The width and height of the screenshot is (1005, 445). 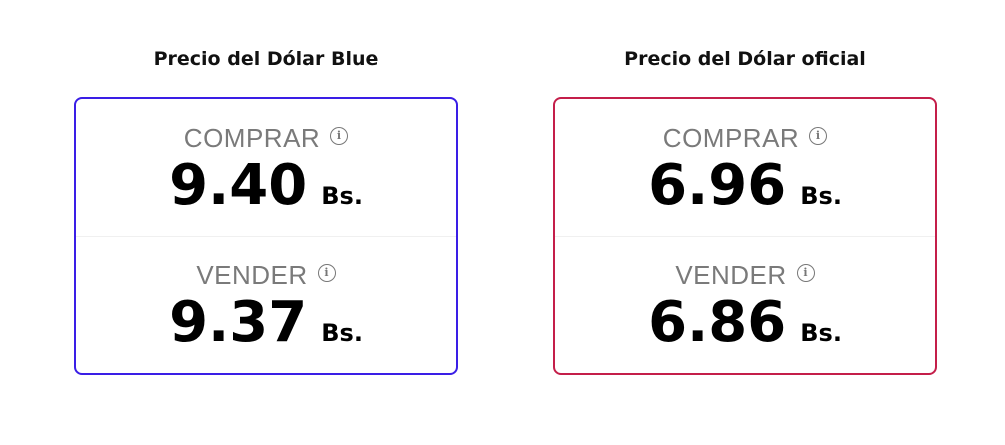 I want to click on buy-section: COMPRAR i 9.40 Bs., so click(x=266, y=167).